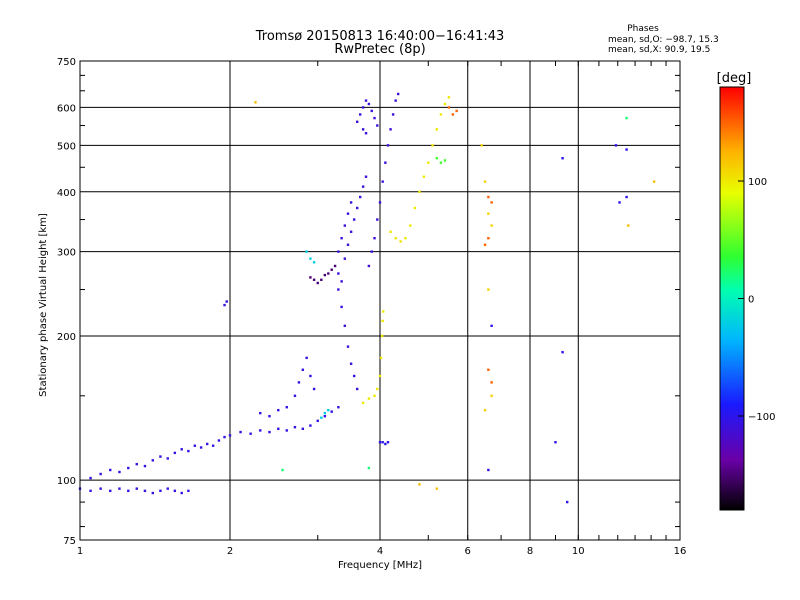  What do you see at coordinates (659, 50) in the screenshot?
I see `phase-stats-x: mean, sd,X: 90.9, 19.5` at bounding box center [659, 50].